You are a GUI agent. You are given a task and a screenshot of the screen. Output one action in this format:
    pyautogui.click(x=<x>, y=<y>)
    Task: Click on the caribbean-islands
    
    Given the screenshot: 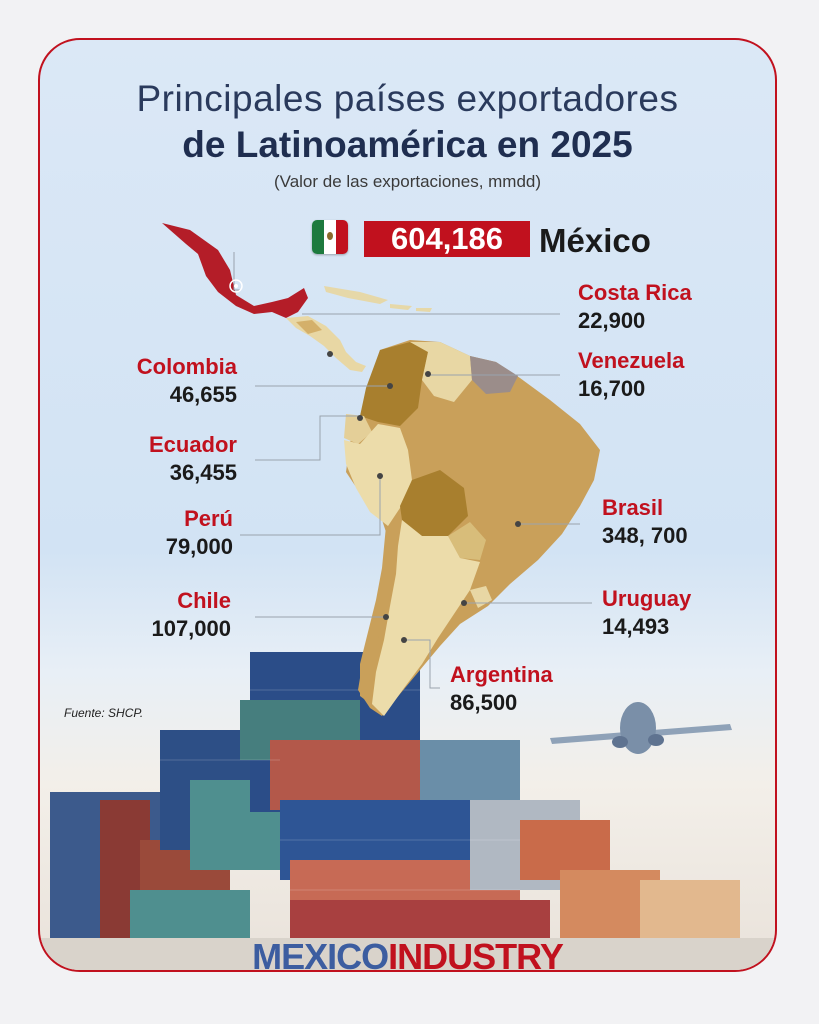 What is the action you would take?
    pyautogui.click(x=378, y=299)
    